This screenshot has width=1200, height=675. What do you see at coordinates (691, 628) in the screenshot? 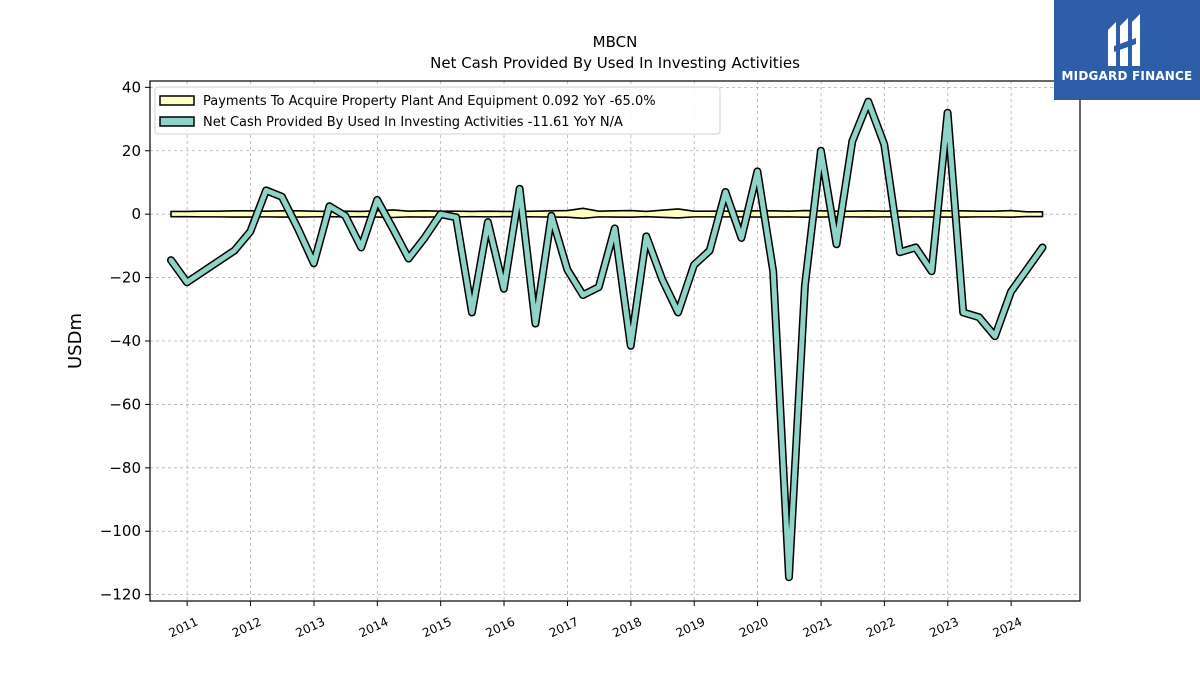
I see `x-tick-label: 2019` at bounding box center [691, 628].